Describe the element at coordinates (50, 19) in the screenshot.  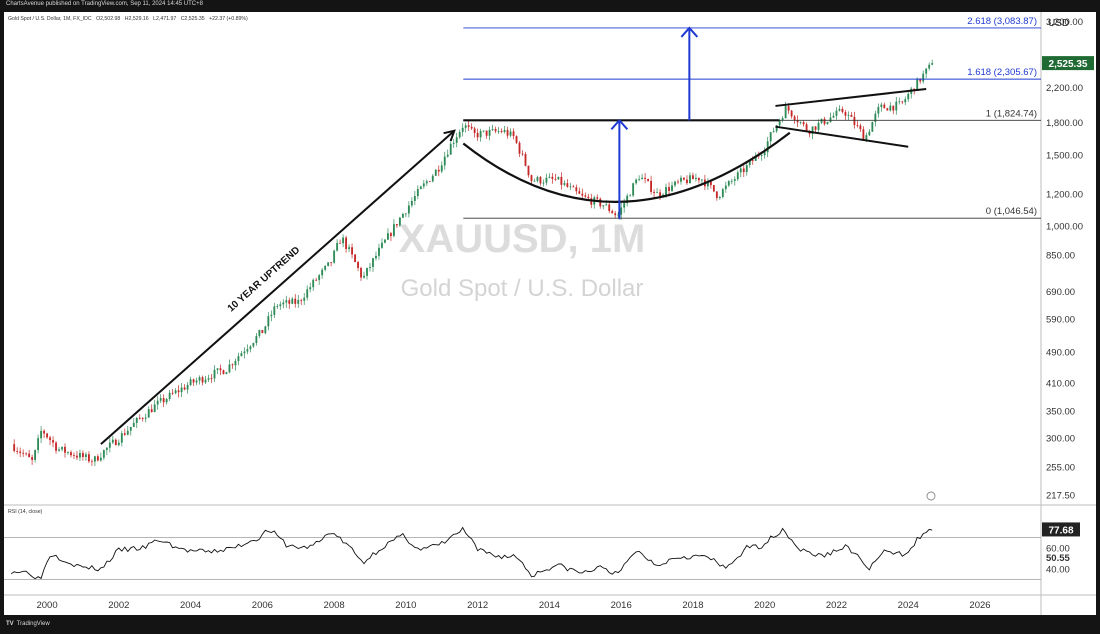
I see `symbol-name: Gold Spot / U.S. Dollar, 1M, FX_IDC` at that location.